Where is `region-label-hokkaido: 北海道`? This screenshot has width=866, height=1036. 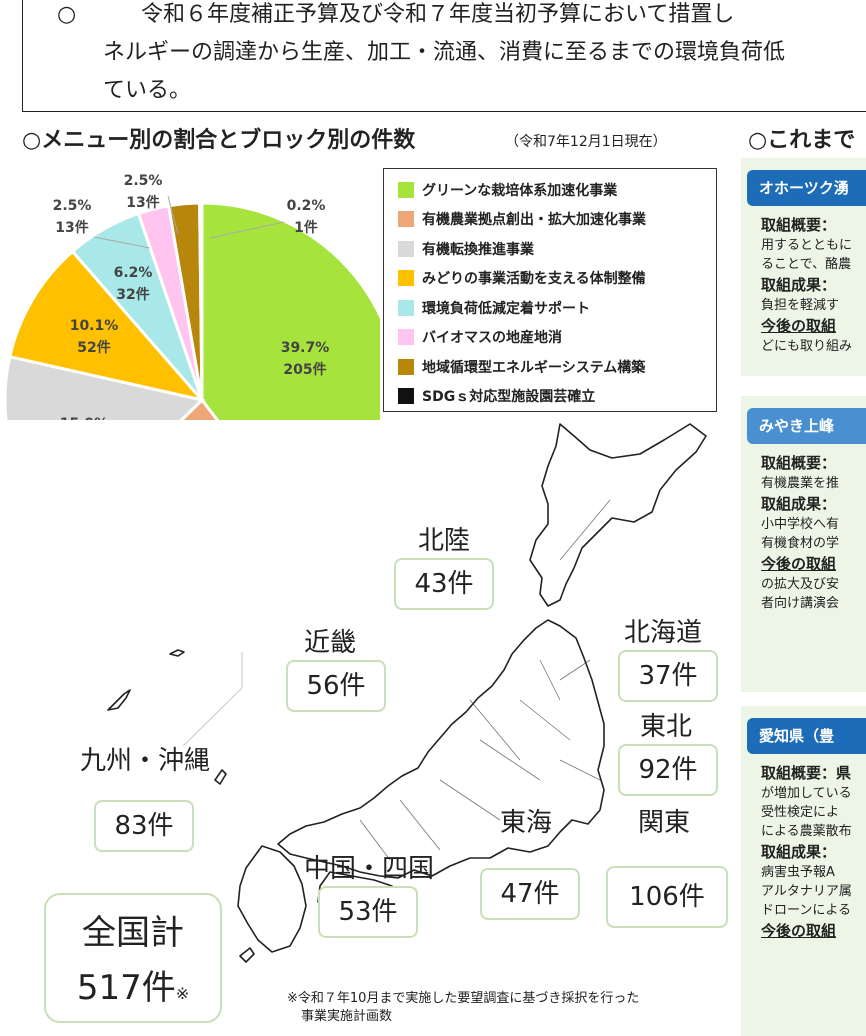 region-label-hokkaido: 北海道 is located at coordinates (663, 633).